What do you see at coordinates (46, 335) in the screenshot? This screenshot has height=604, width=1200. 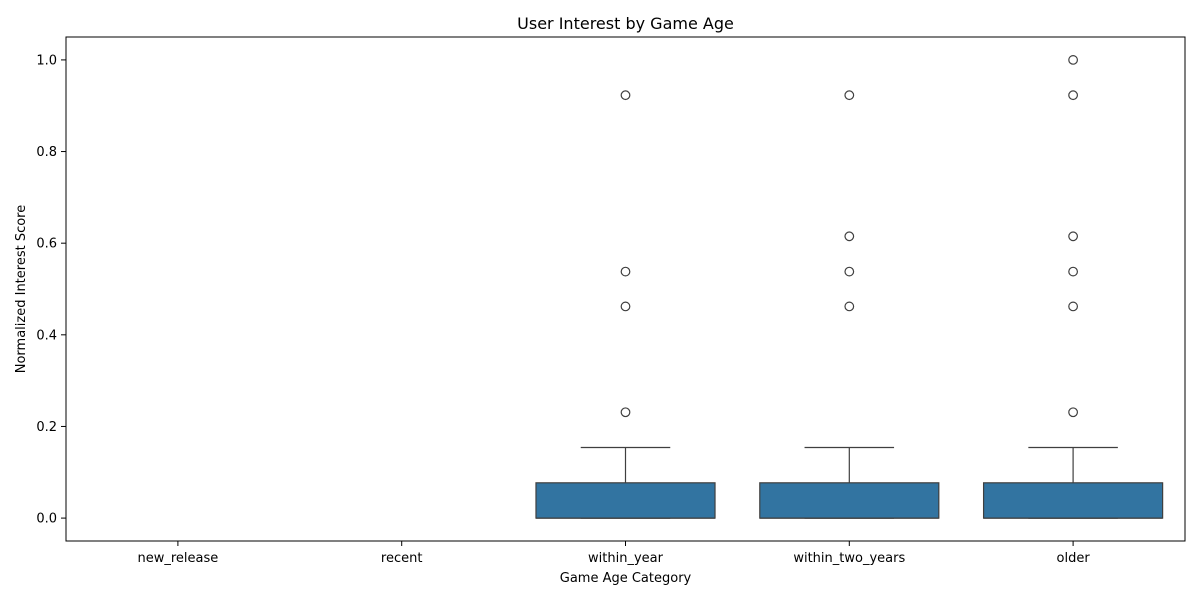 I see `y-tick-label: 0.4` at bounding box center [46, 335].